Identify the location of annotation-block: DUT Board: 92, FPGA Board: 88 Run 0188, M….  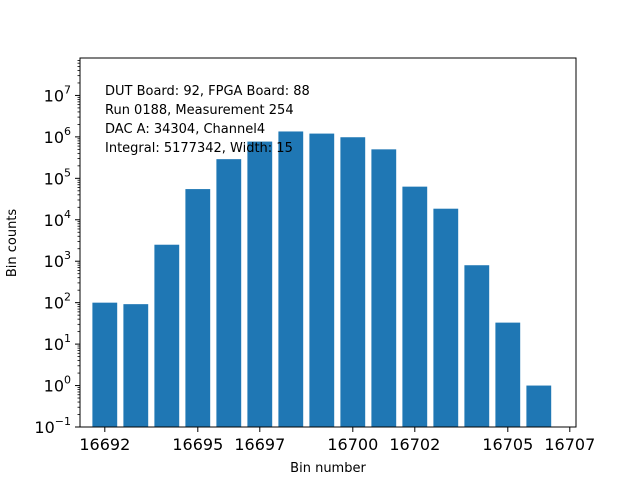
(207, 120).